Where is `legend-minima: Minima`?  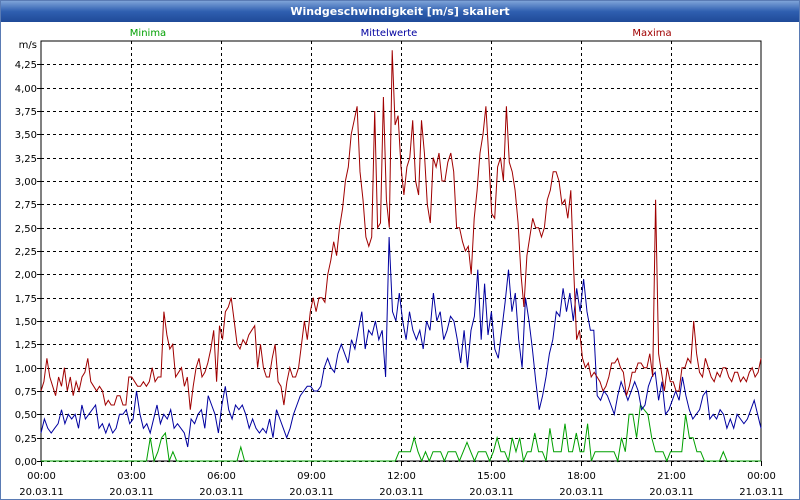 legend-minima: Minima is located at coordinates (148, 33).